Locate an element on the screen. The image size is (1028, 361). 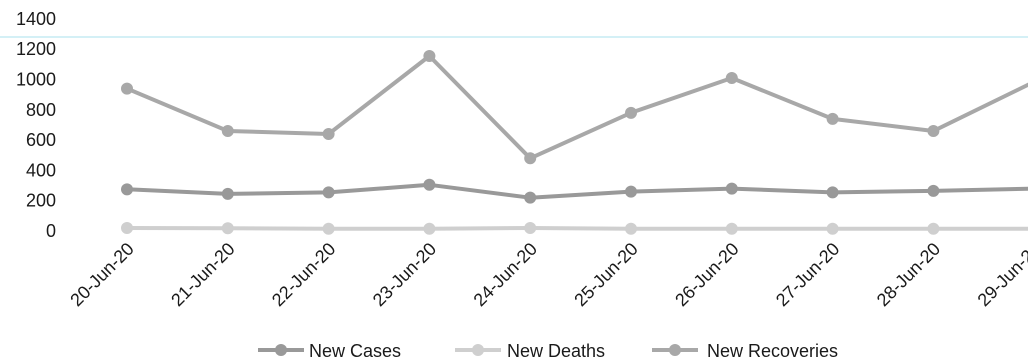
x-tick-label: 21-Jun-20 is located at coordinates (202, 274).